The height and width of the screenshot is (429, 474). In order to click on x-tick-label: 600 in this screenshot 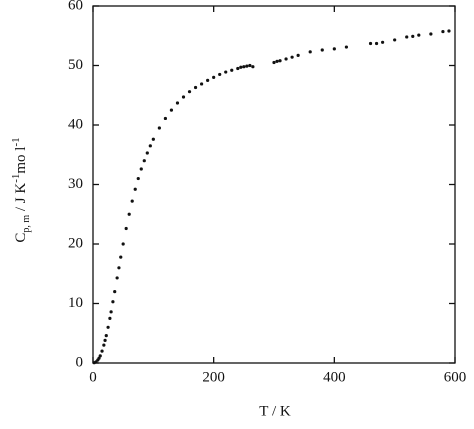, I will do `click(455, 377)`.